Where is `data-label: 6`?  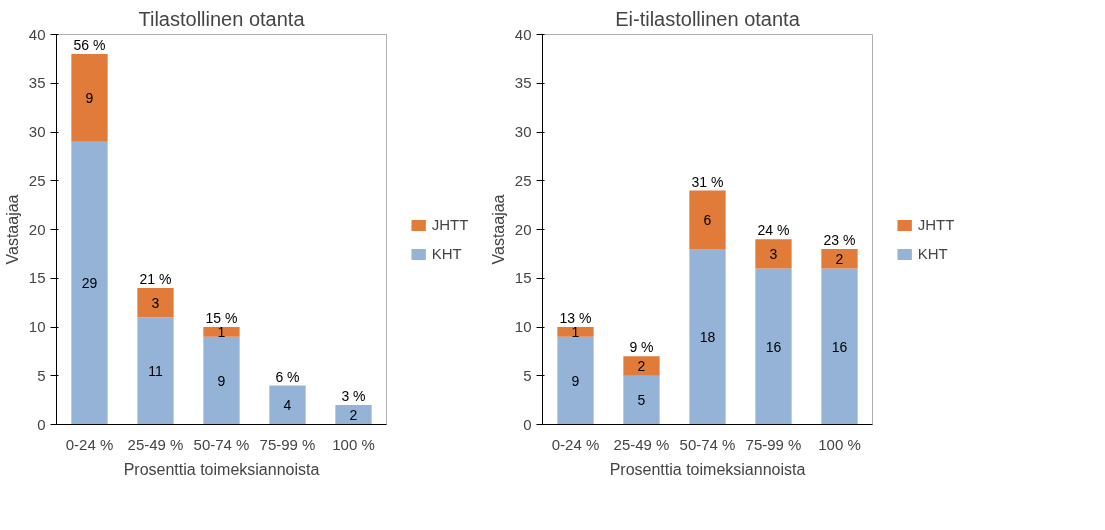 data-label: 6 is located at coordinates (707, 219).